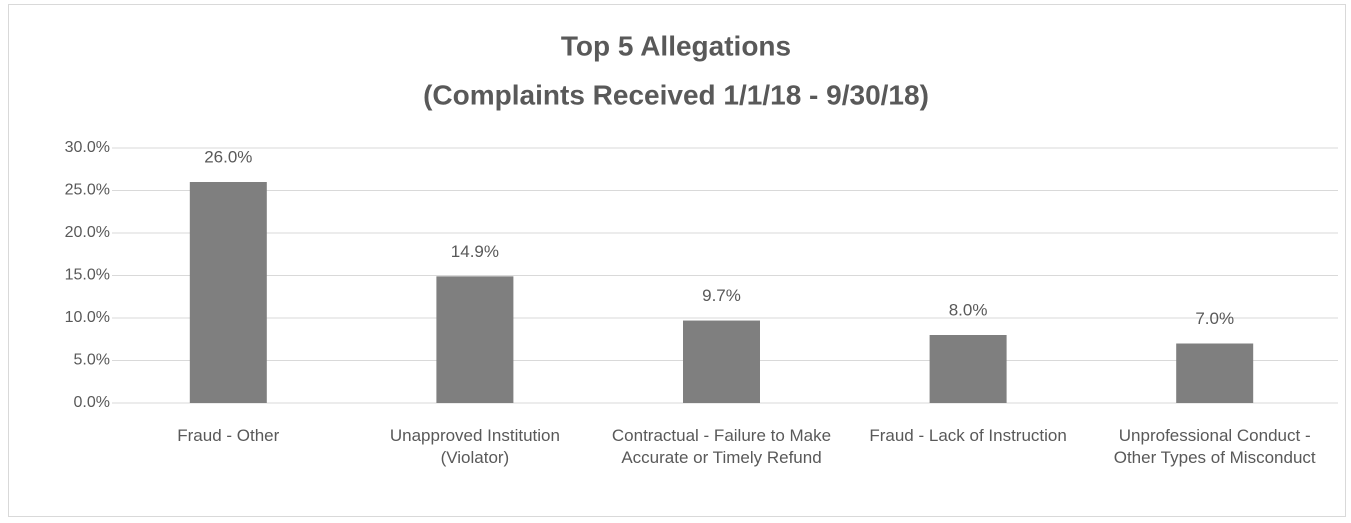  What do you see at coordinates (92, 402) in the screenshot?
I see `y-tick-label: 0.0%` at bounding box center [92, 402].